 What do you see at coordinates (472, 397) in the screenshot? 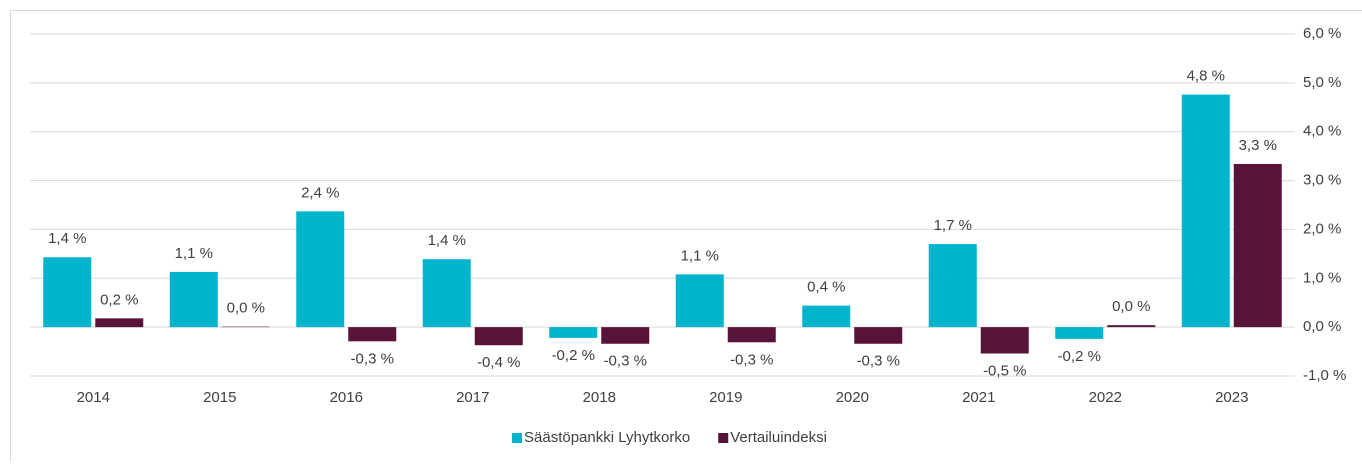
I see `x-tick-label: 2017` at bounding box center [472, 397].